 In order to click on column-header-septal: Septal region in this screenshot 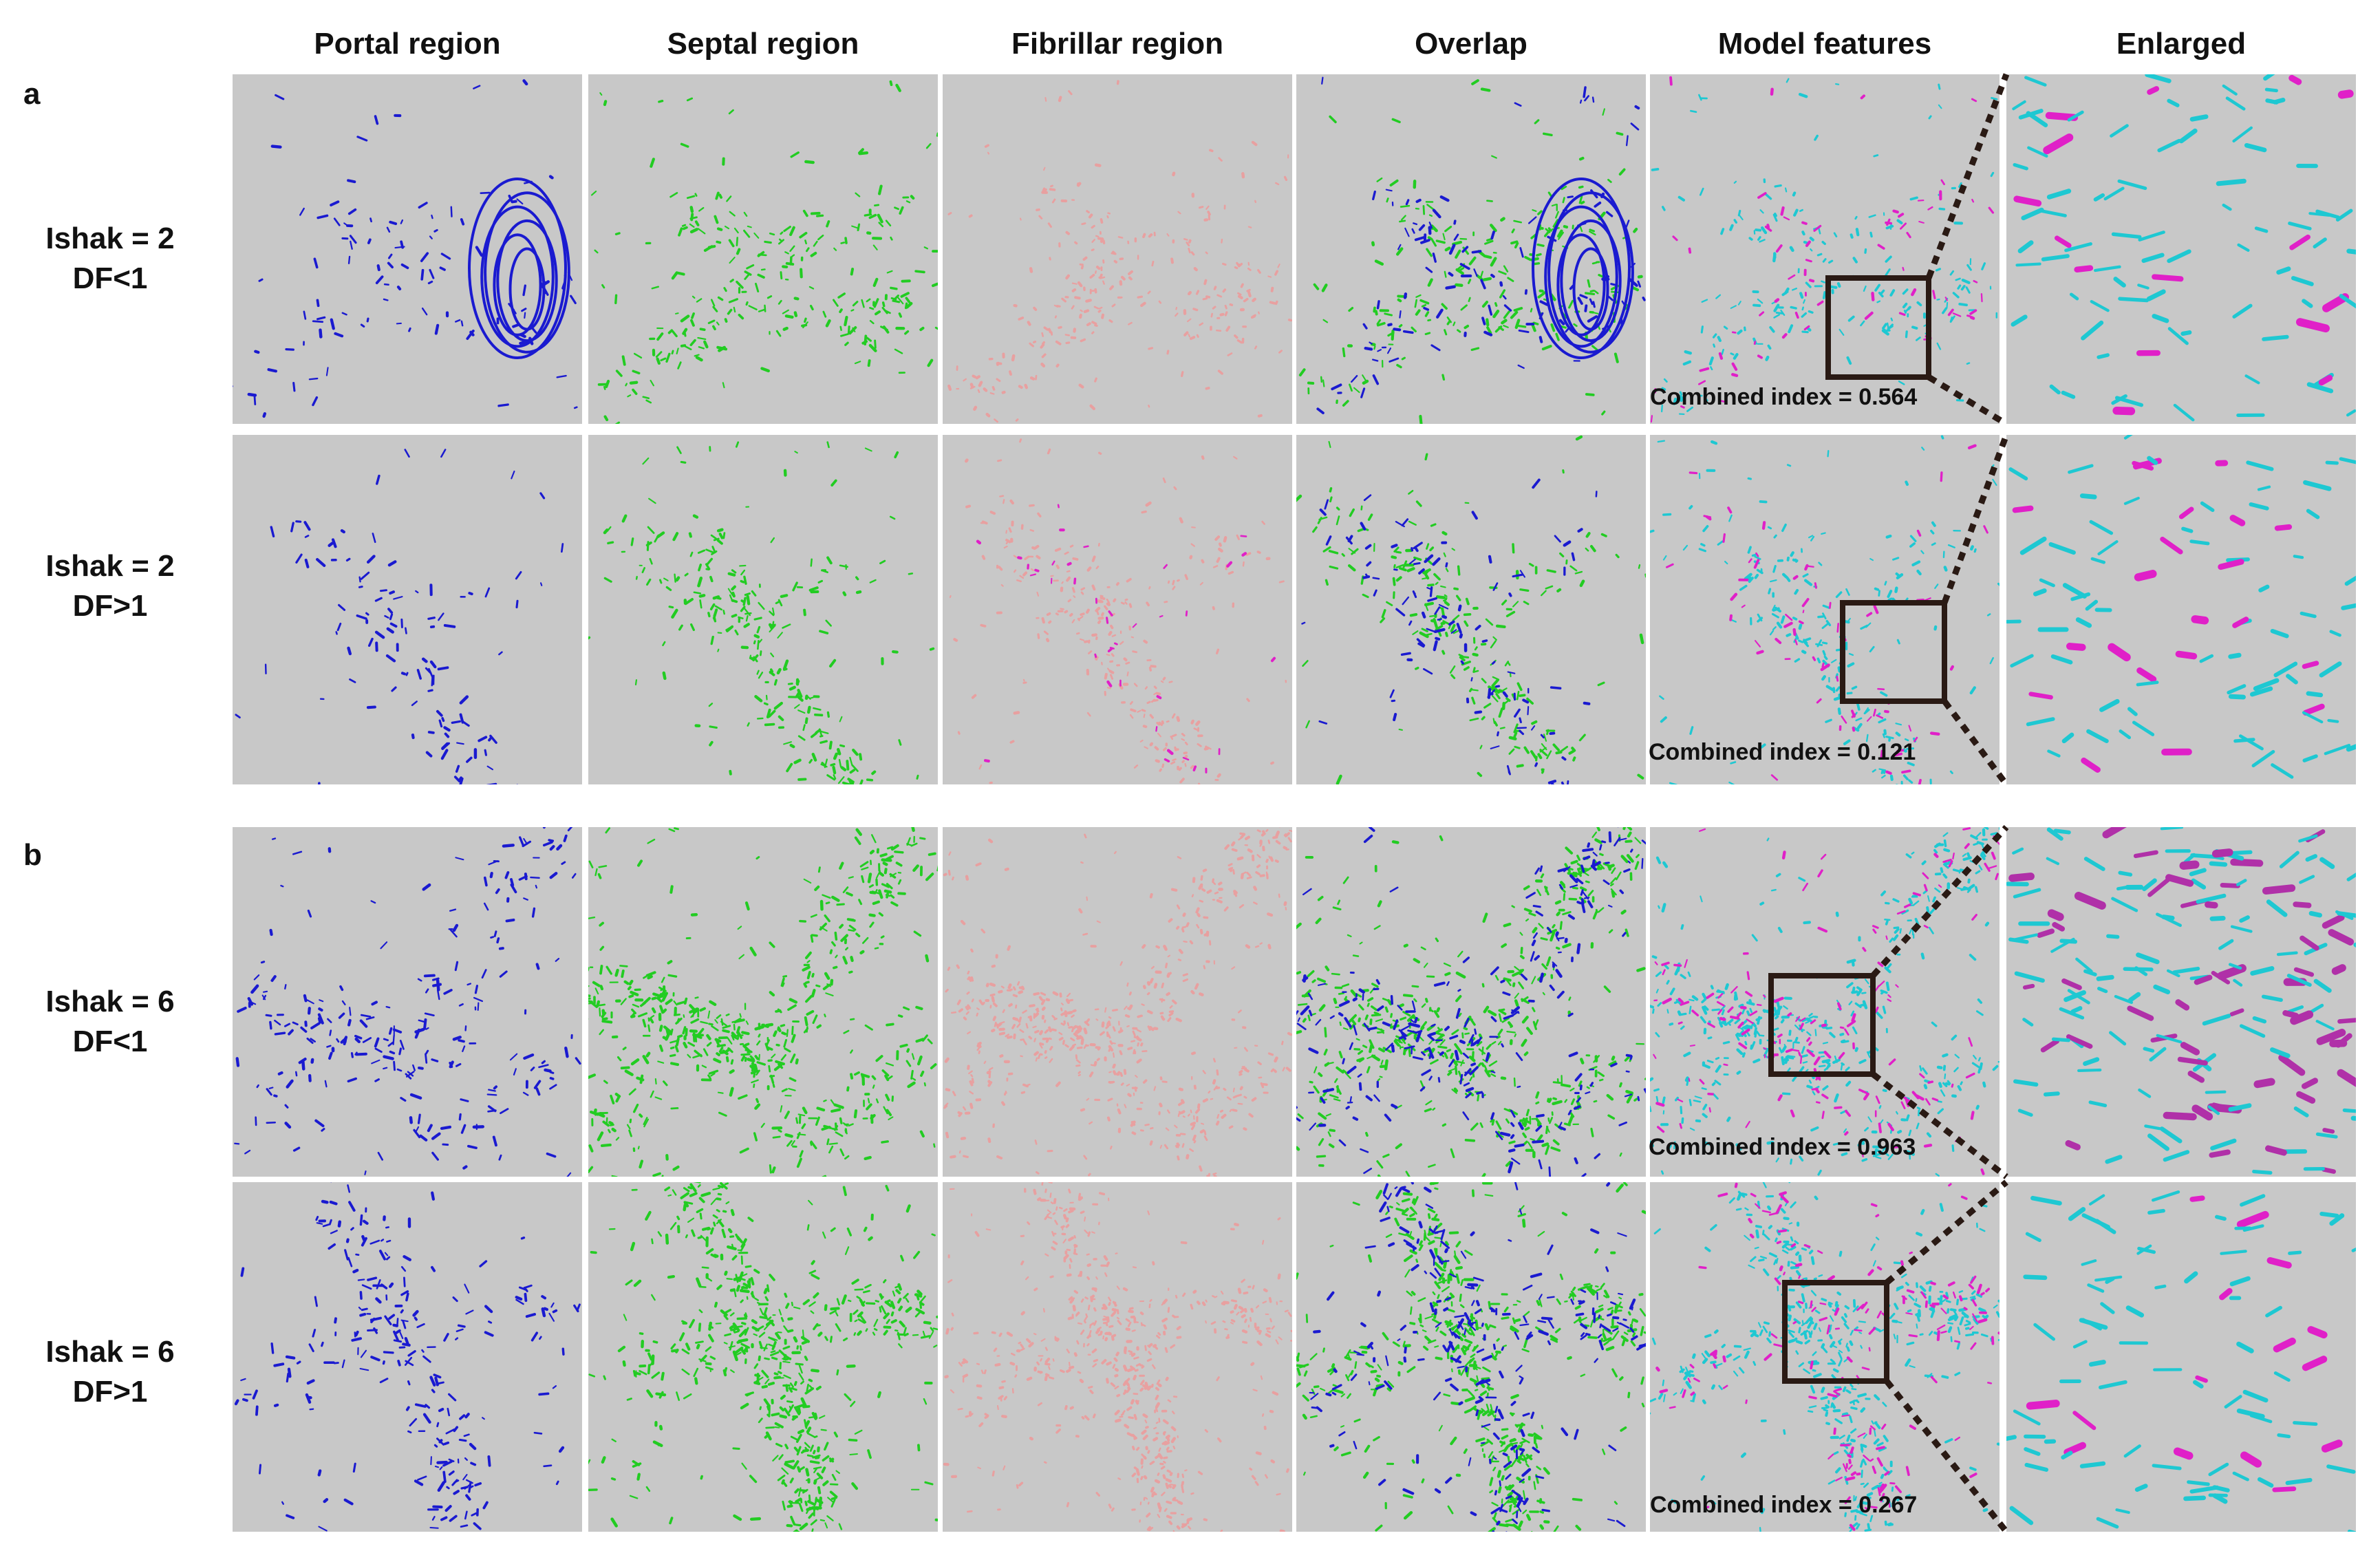, I will do `click(763, 44)`.